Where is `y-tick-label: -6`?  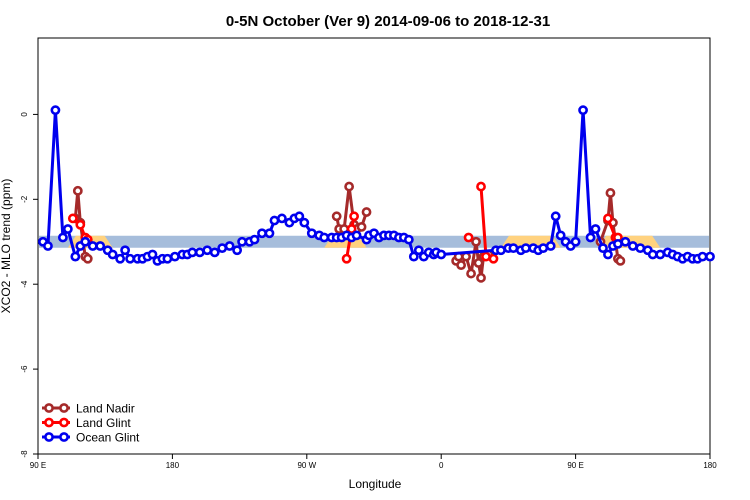
y-tick-label: -6 is located at coordinates (24, 369).